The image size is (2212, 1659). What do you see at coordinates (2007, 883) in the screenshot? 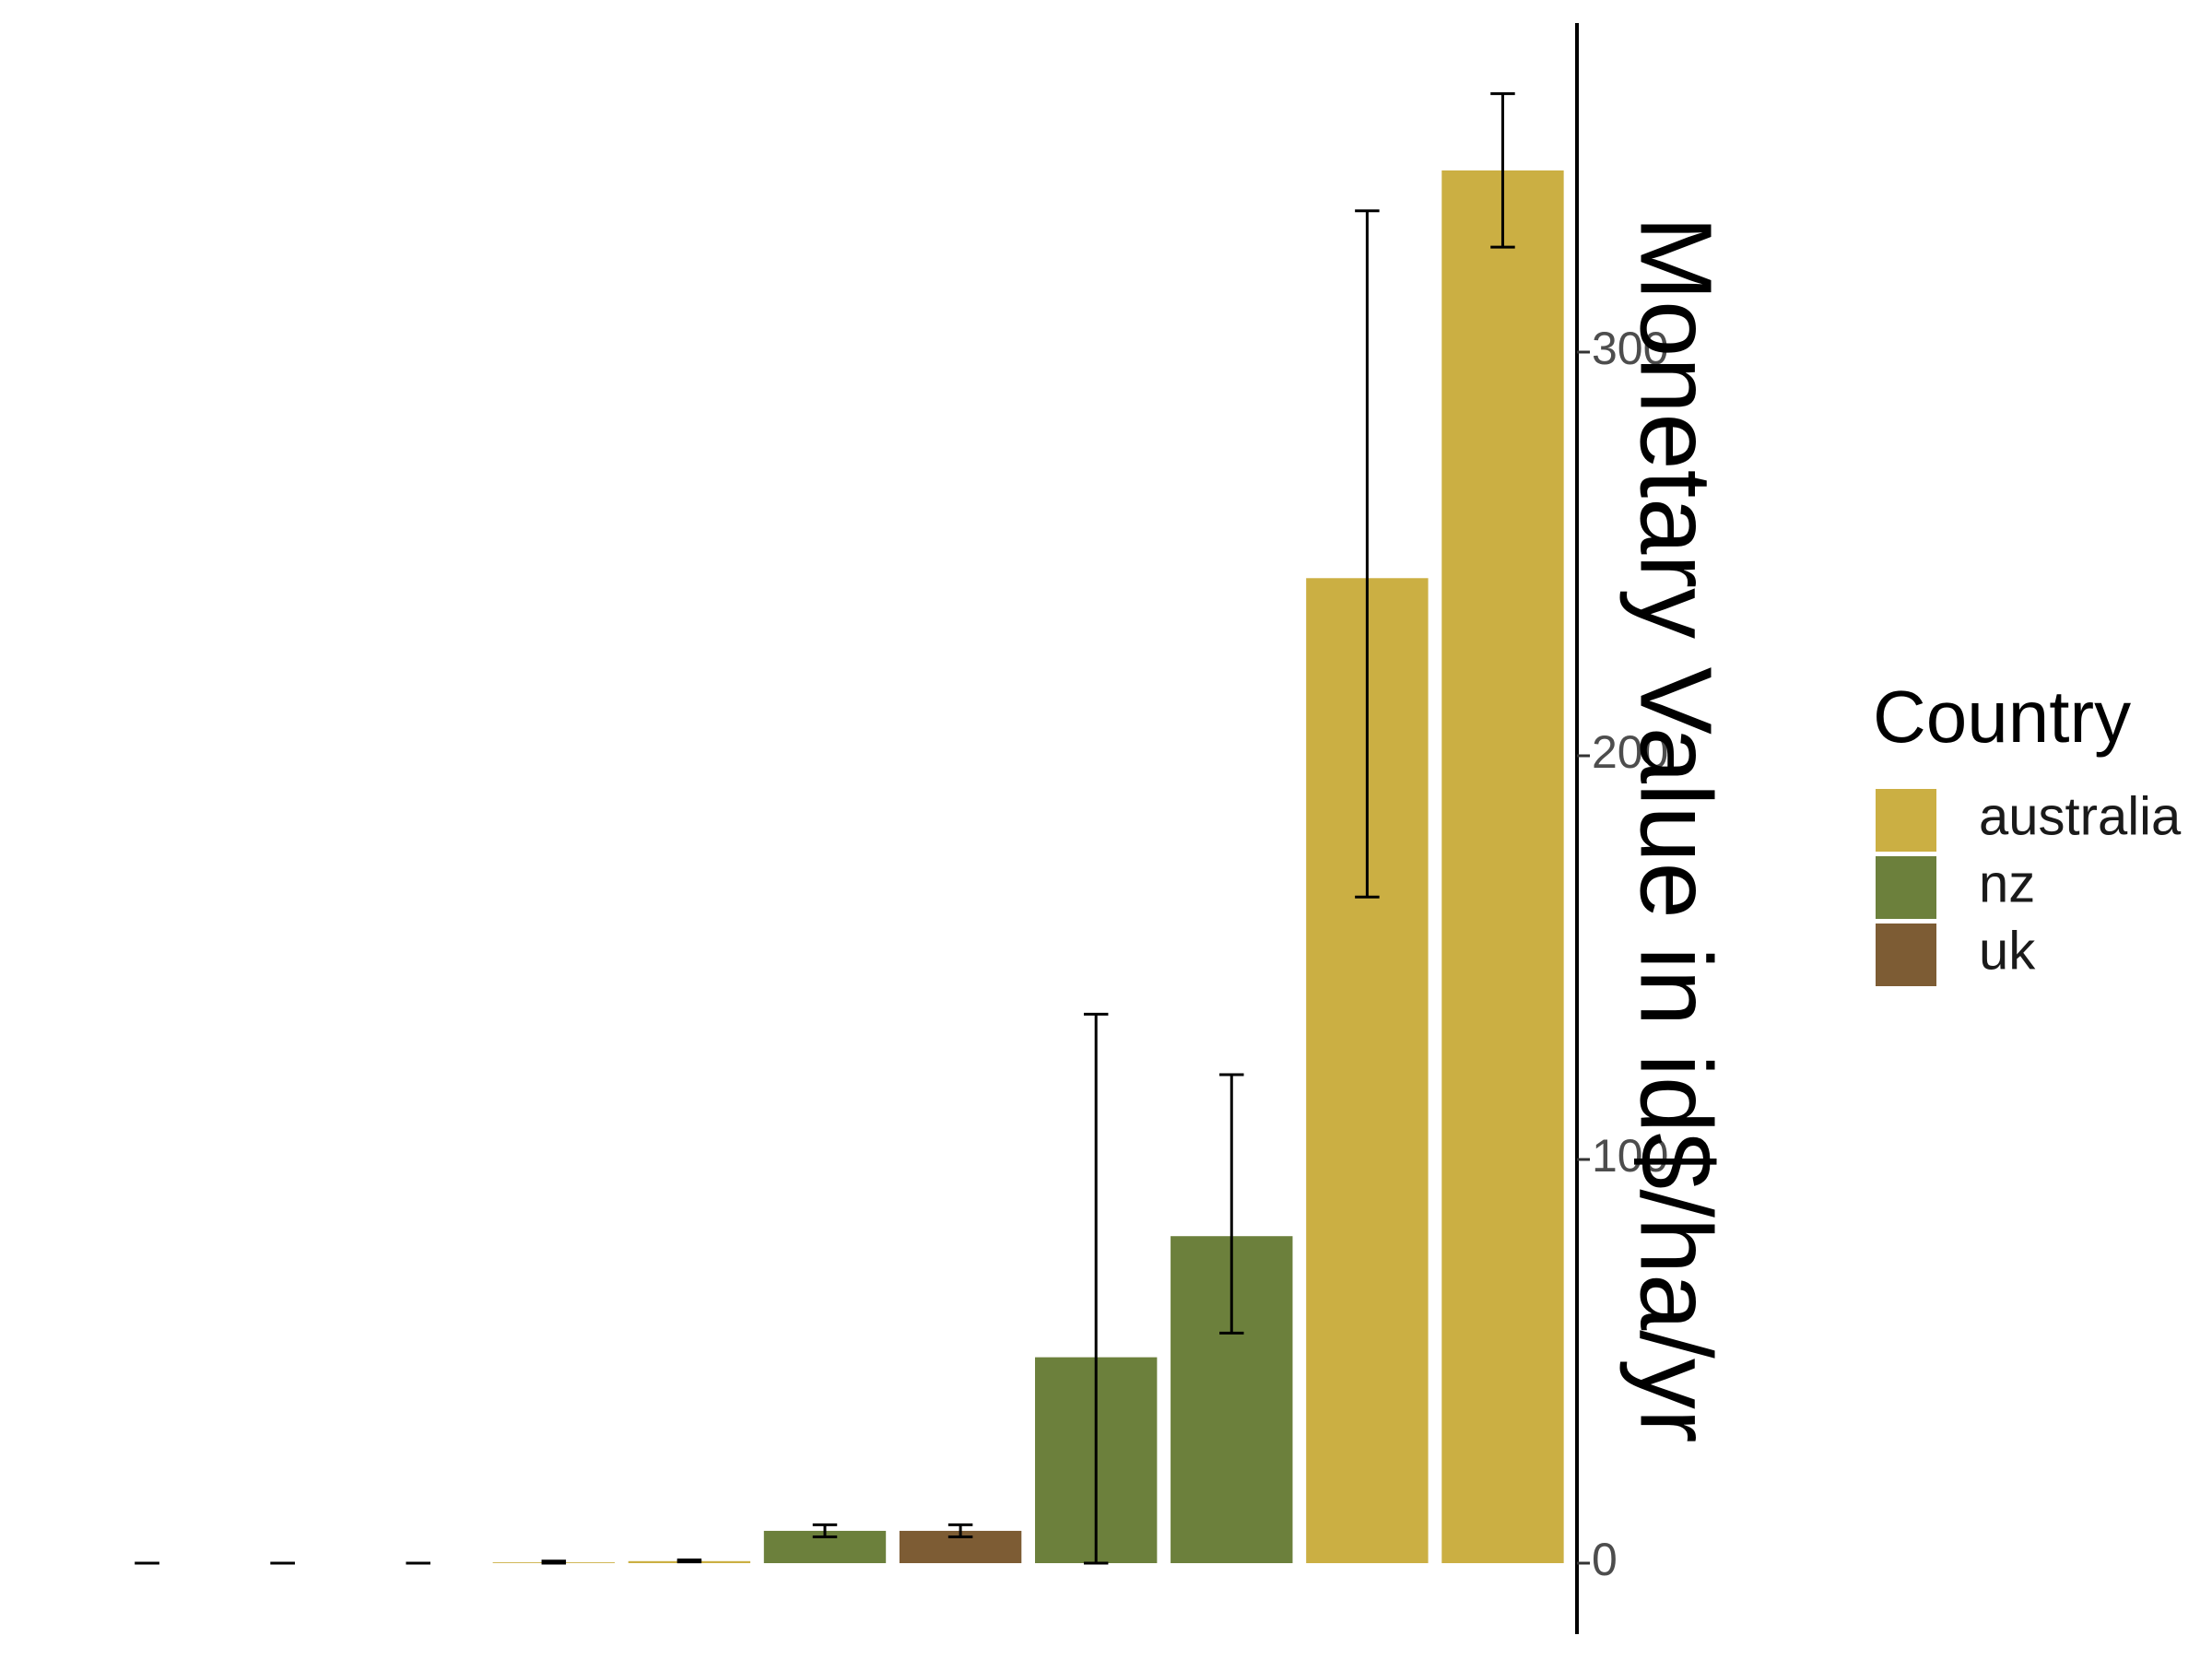
I see `legend-label: nz` at bounding box center [2007, 883].